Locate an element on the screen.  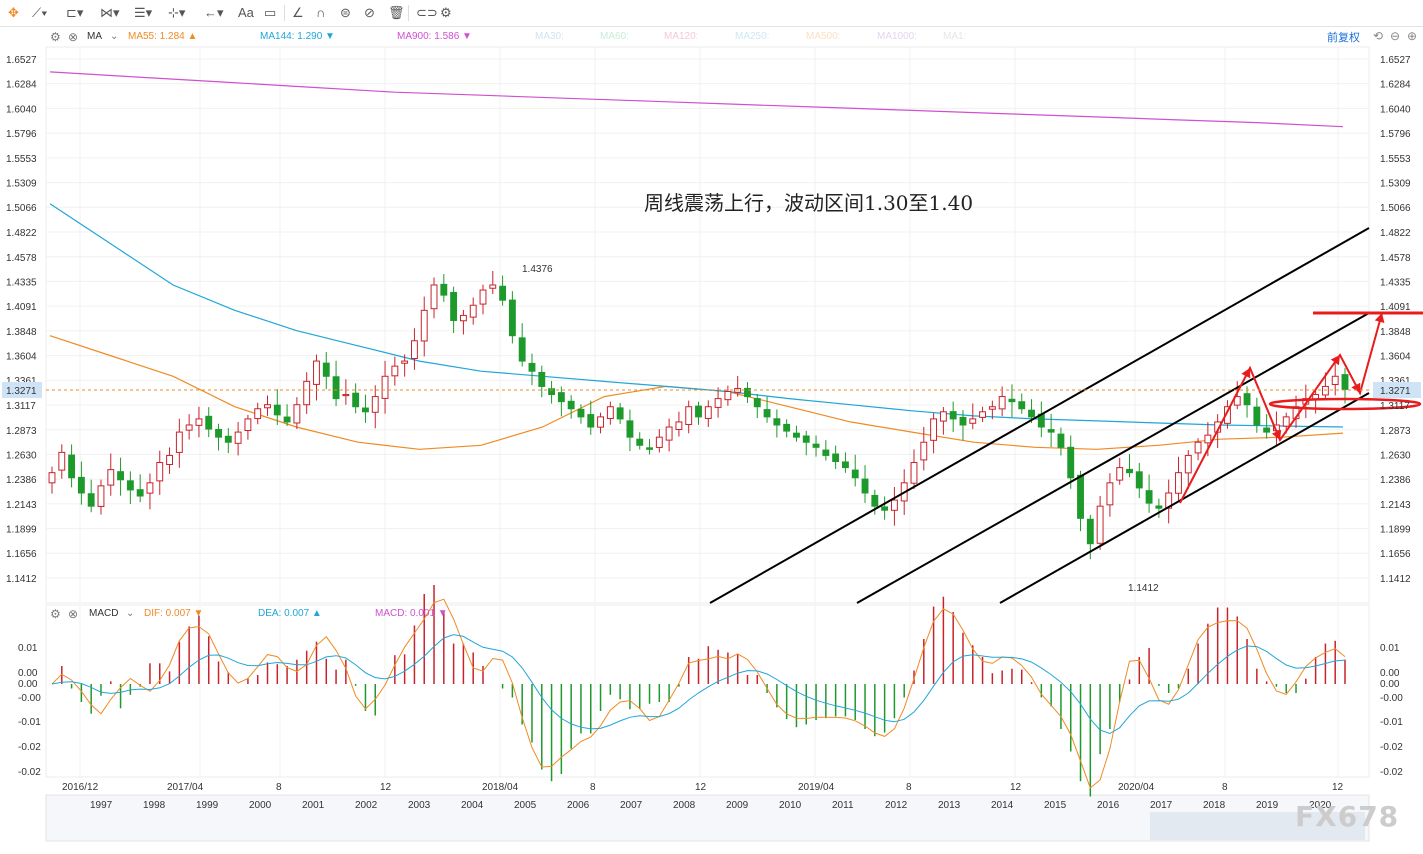
ma-indicator-name: MA is located at coordinates (94, 36).